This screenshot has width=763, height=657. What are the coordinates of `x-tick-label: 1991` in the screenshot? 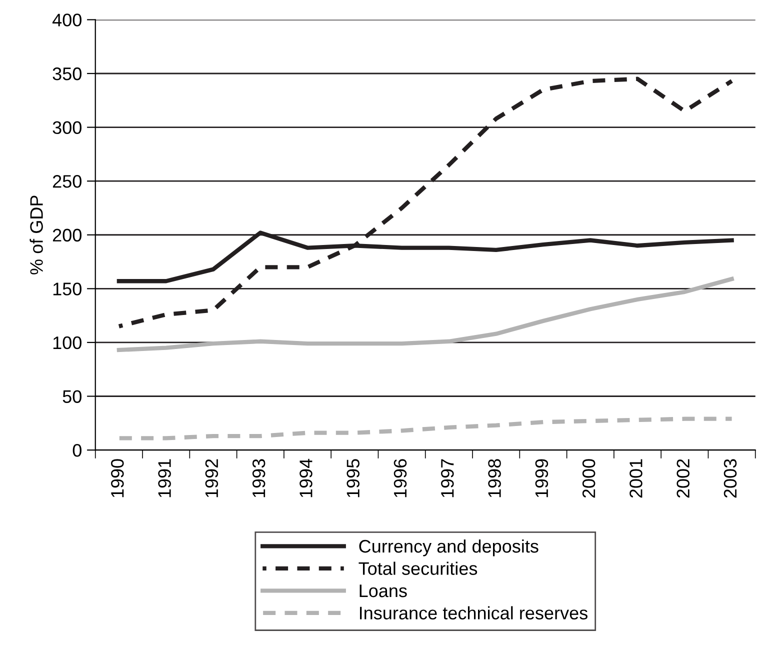 It's located at (164, 478).